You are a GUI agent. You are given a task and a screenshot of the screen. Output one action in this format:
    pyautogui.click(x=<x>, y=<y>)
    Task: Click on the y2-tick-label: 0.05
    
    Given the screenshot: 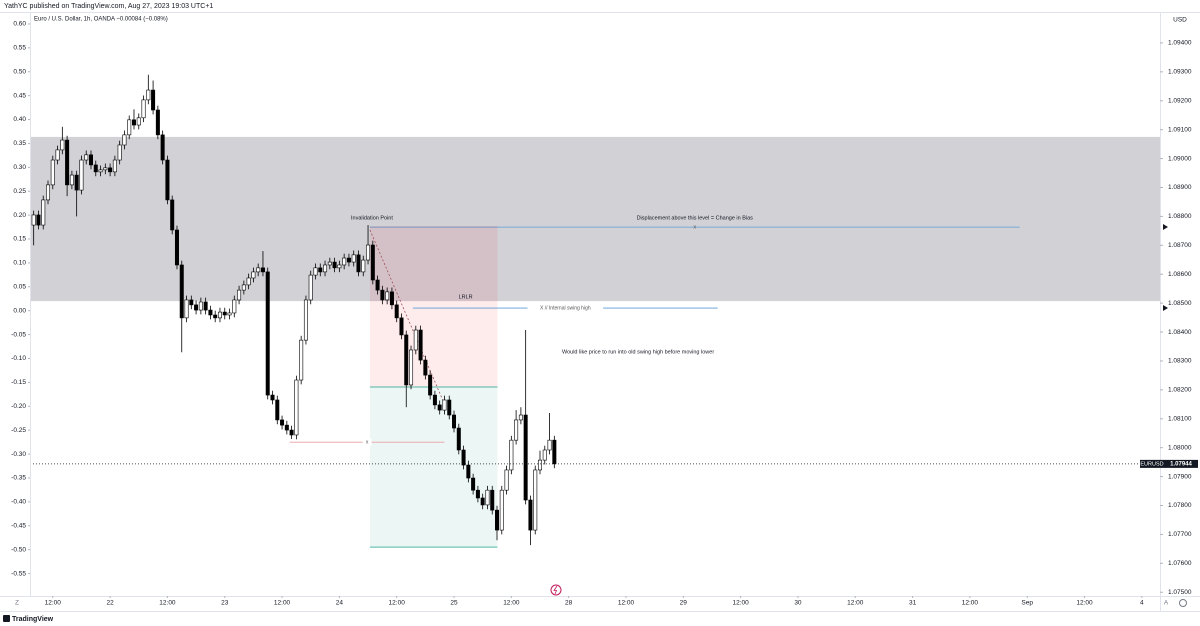 What is the action you would take?
    pyautogui.click(x=19, y=287)
    